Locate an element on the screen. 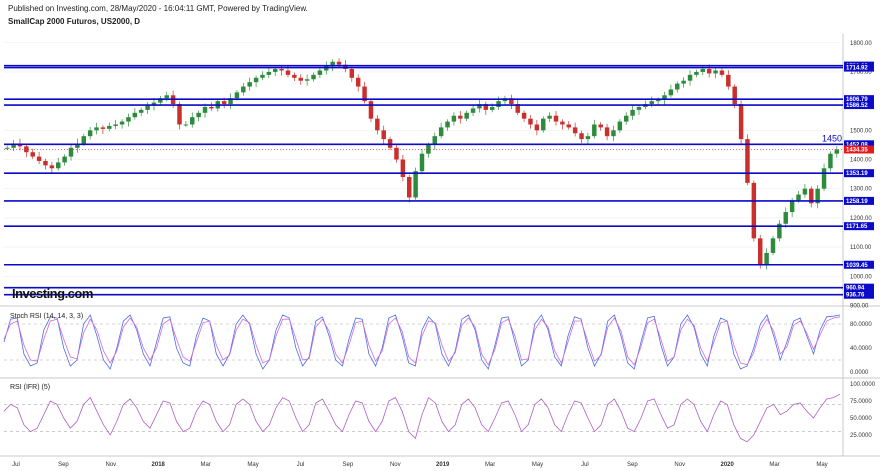 This screenshot has width=880, height=471. x-tick-label: Mar is located at coordinates (490, 465).